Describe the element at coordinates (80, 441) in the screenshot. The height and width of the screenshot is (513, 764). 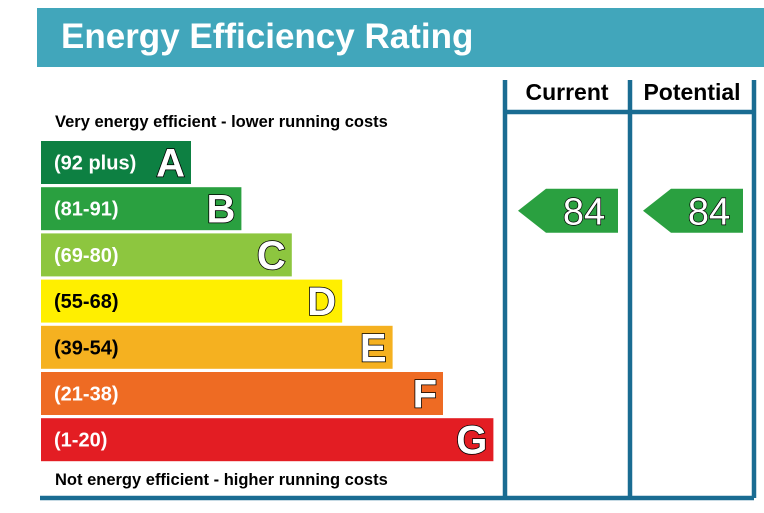
I see `band-g-range: (1-20)` at that location.